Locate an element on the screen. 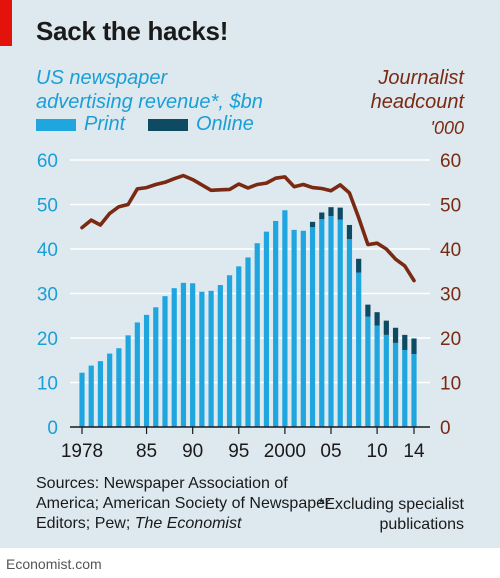 This screenshot has width=500, height=578. bar-print-1989 is located at coordinates (183, 354).